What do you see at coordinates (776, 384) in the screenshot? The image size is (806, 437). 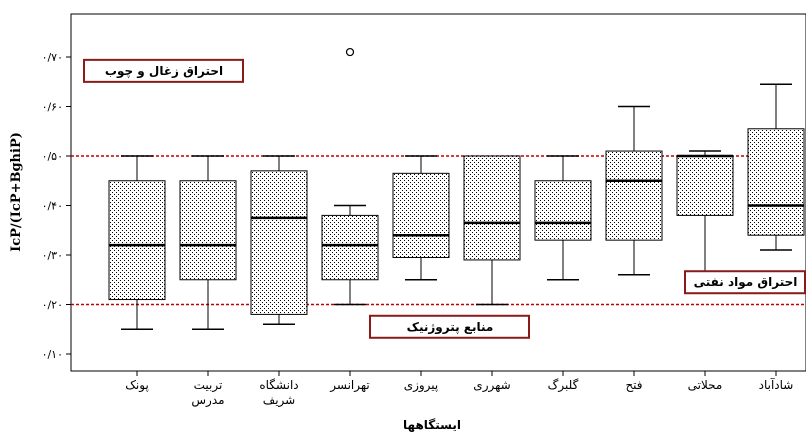 I see `x-category-label: شادآباد` at bounding box center [776, 384].